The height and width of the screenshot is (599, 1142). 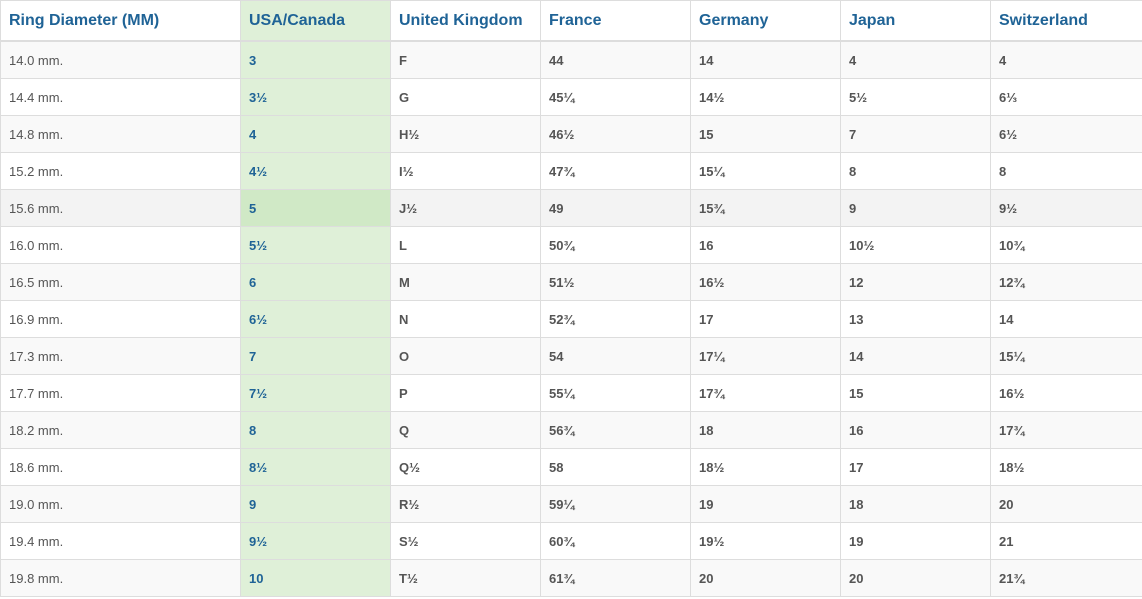 I want to click on cell-japan: 16, so click(x=915, y=430).